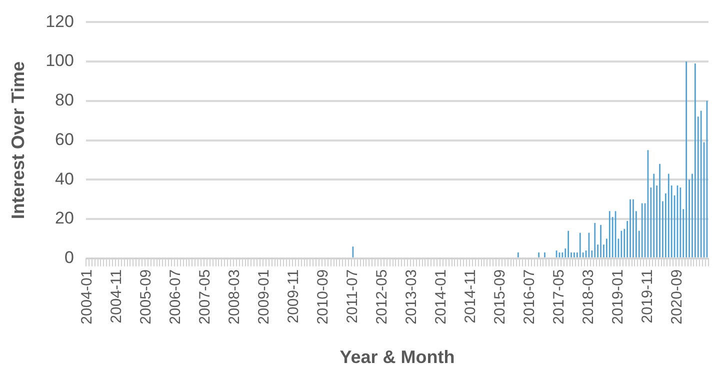 The image size is (728, 377). I want to click on x-tick-label: 2004-01, so click(87, 296).